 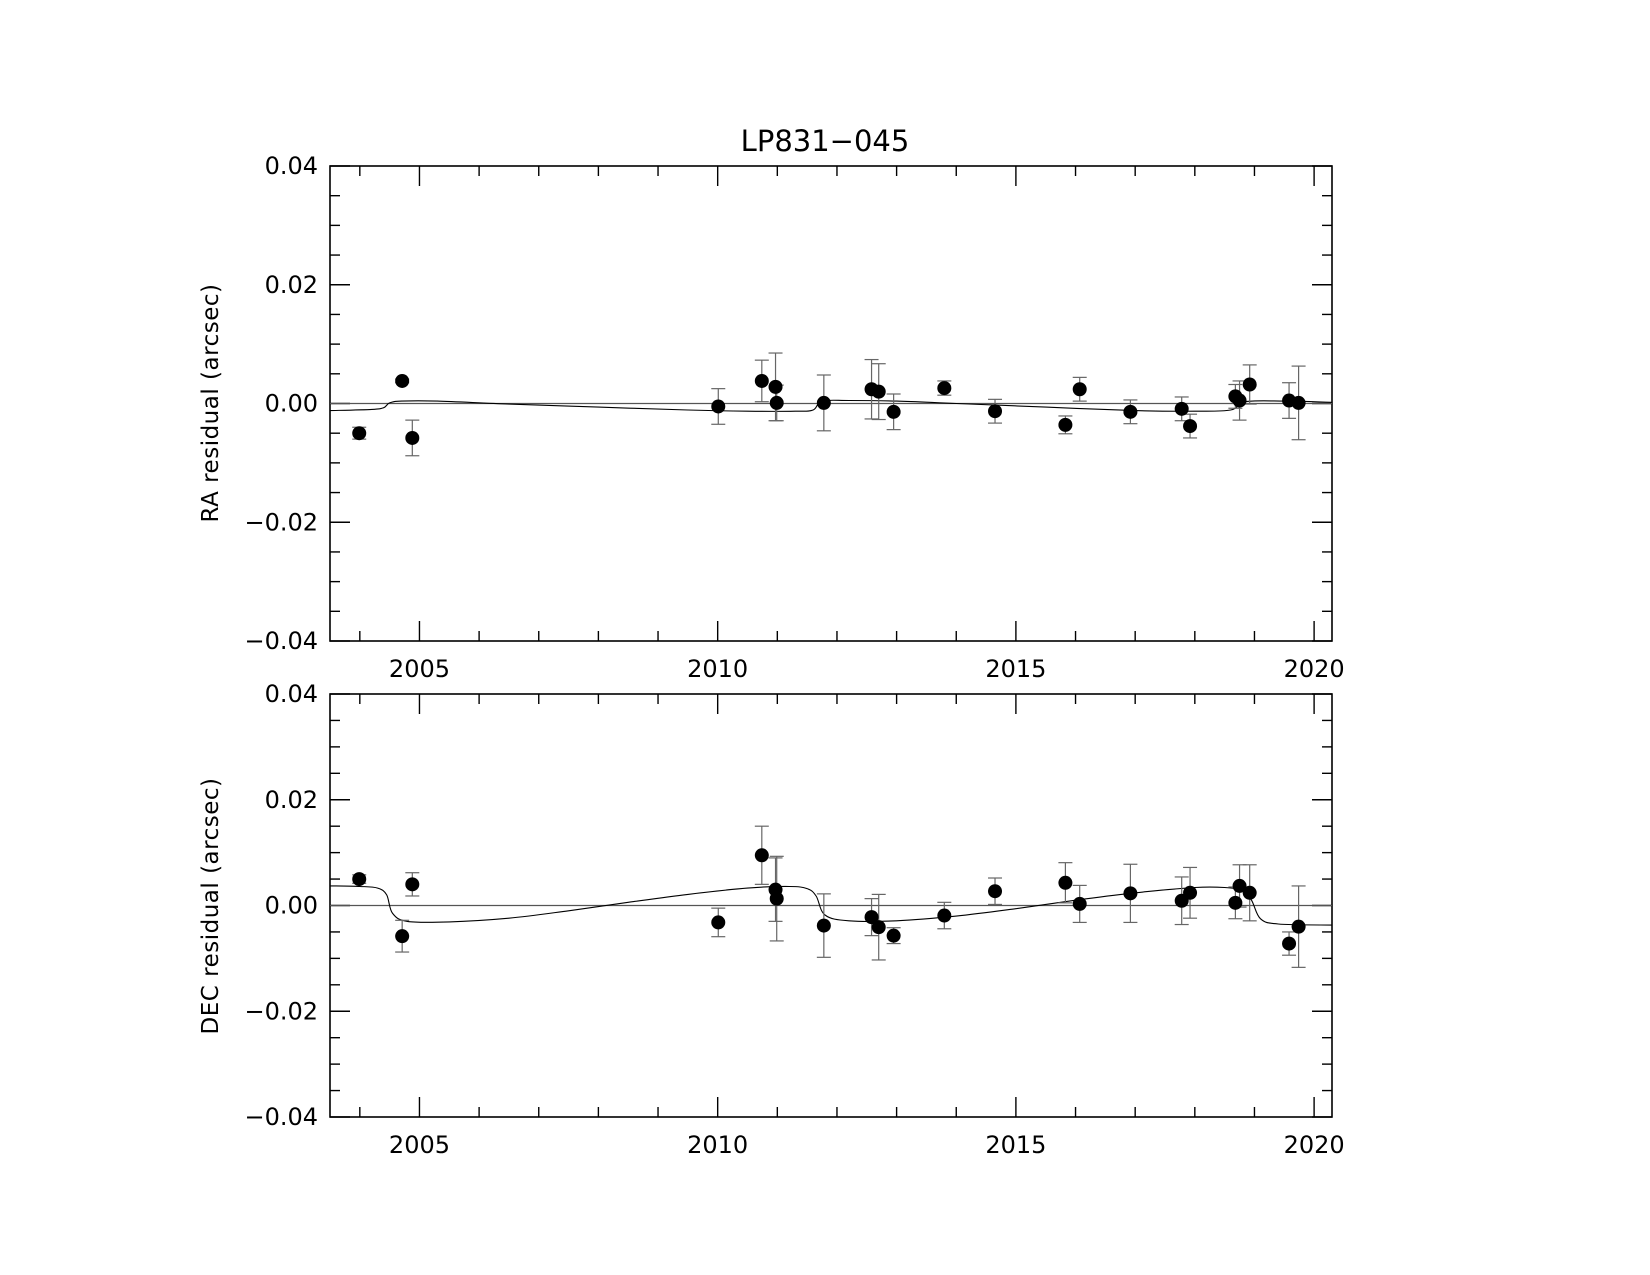 I want to click on model-curve, so click(x=831, y=405).